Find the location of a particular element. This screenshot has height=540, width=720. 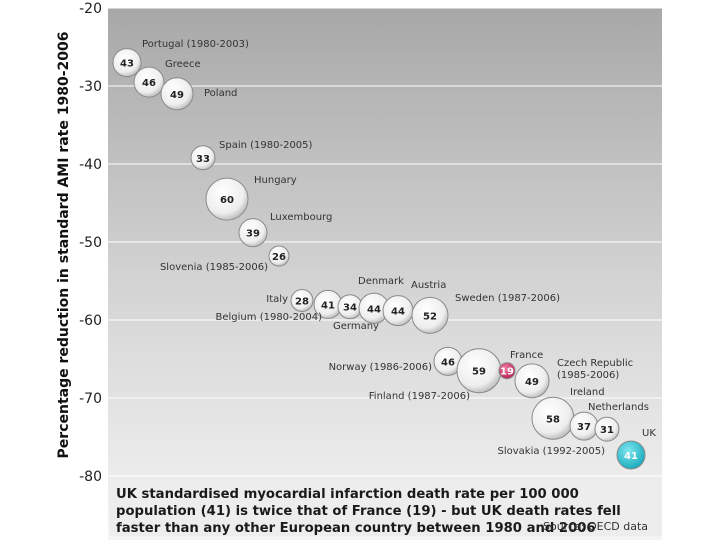

country-label: Finland (1987-2006) is located at coordinates (419, 396).